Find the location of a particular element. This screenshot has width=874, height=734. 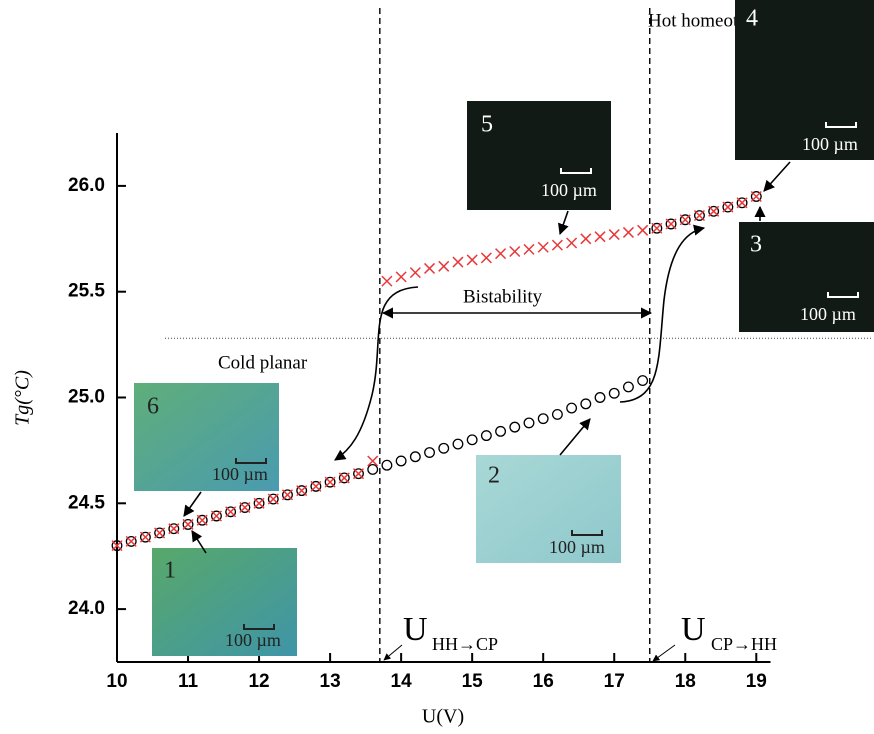

annotation: Bistability is located at coordinates (503, 296).